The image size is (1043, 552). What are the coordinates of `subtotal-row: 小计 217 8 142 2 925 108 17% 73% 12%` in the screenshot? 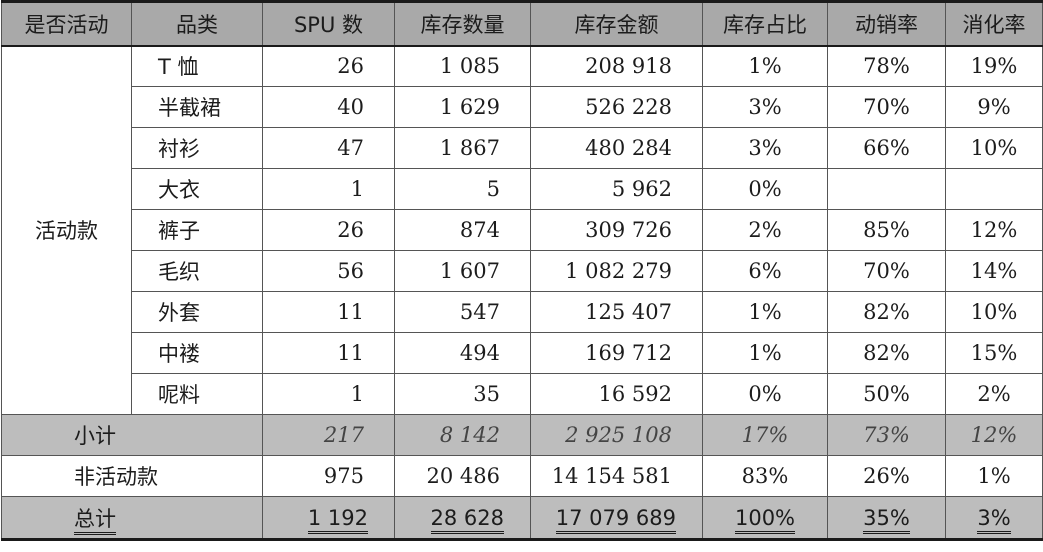 It's located at (522, 435).